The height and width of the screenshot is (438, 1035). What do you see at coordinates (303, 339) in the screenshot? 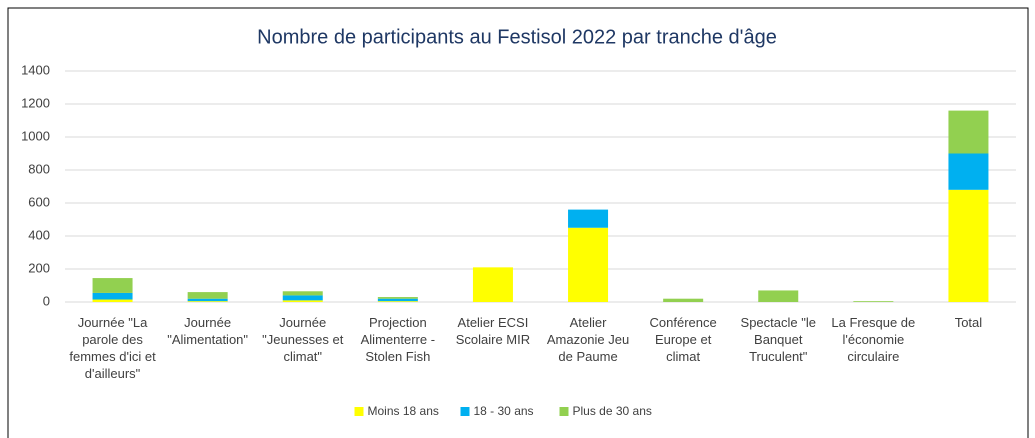
I see `x-tick-label: Journée "Jeunesses et climat"` at bounding box center [303, 339].